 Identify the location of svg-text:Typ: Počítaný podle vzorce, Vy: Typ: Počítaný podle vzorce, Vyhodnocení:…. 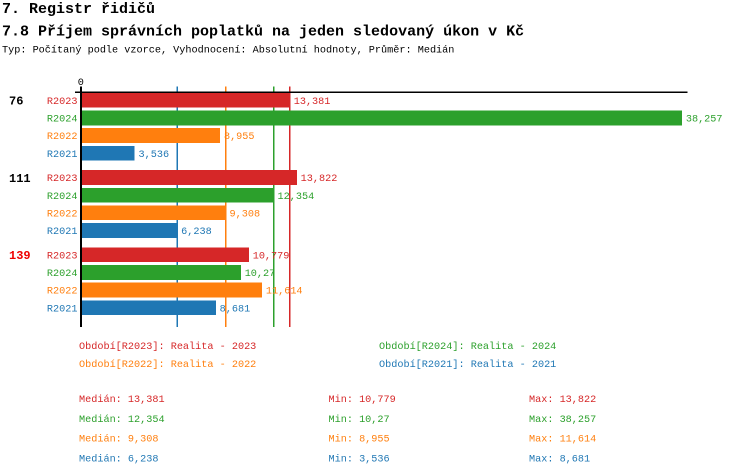
(228, 50).